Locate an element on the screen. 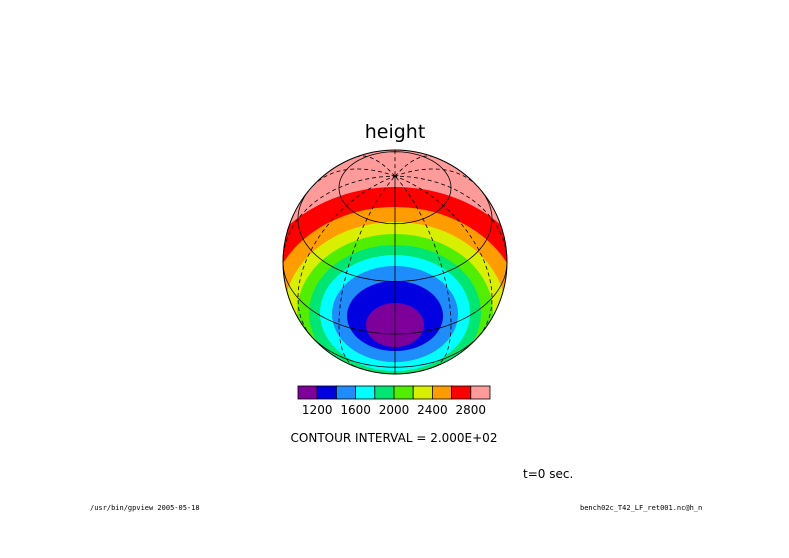  footer-right-text: bench02c_T42_LF_ret001.nc@h_n is located at coordinates (641, 508).